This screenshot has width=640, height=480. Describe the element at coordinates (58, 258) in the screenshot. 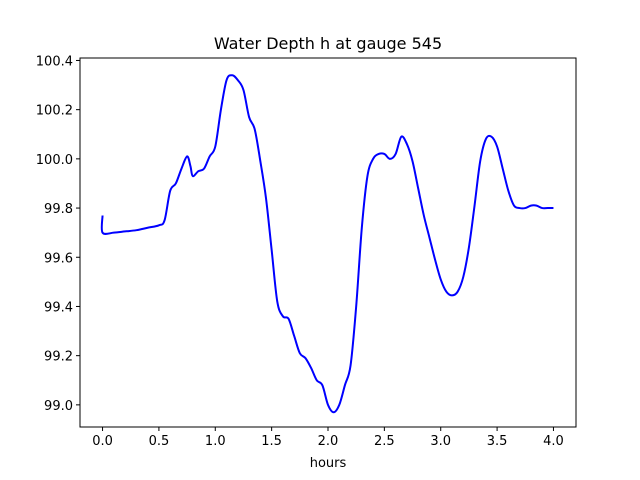

I see `y-tick-label: 99.6` at that location.